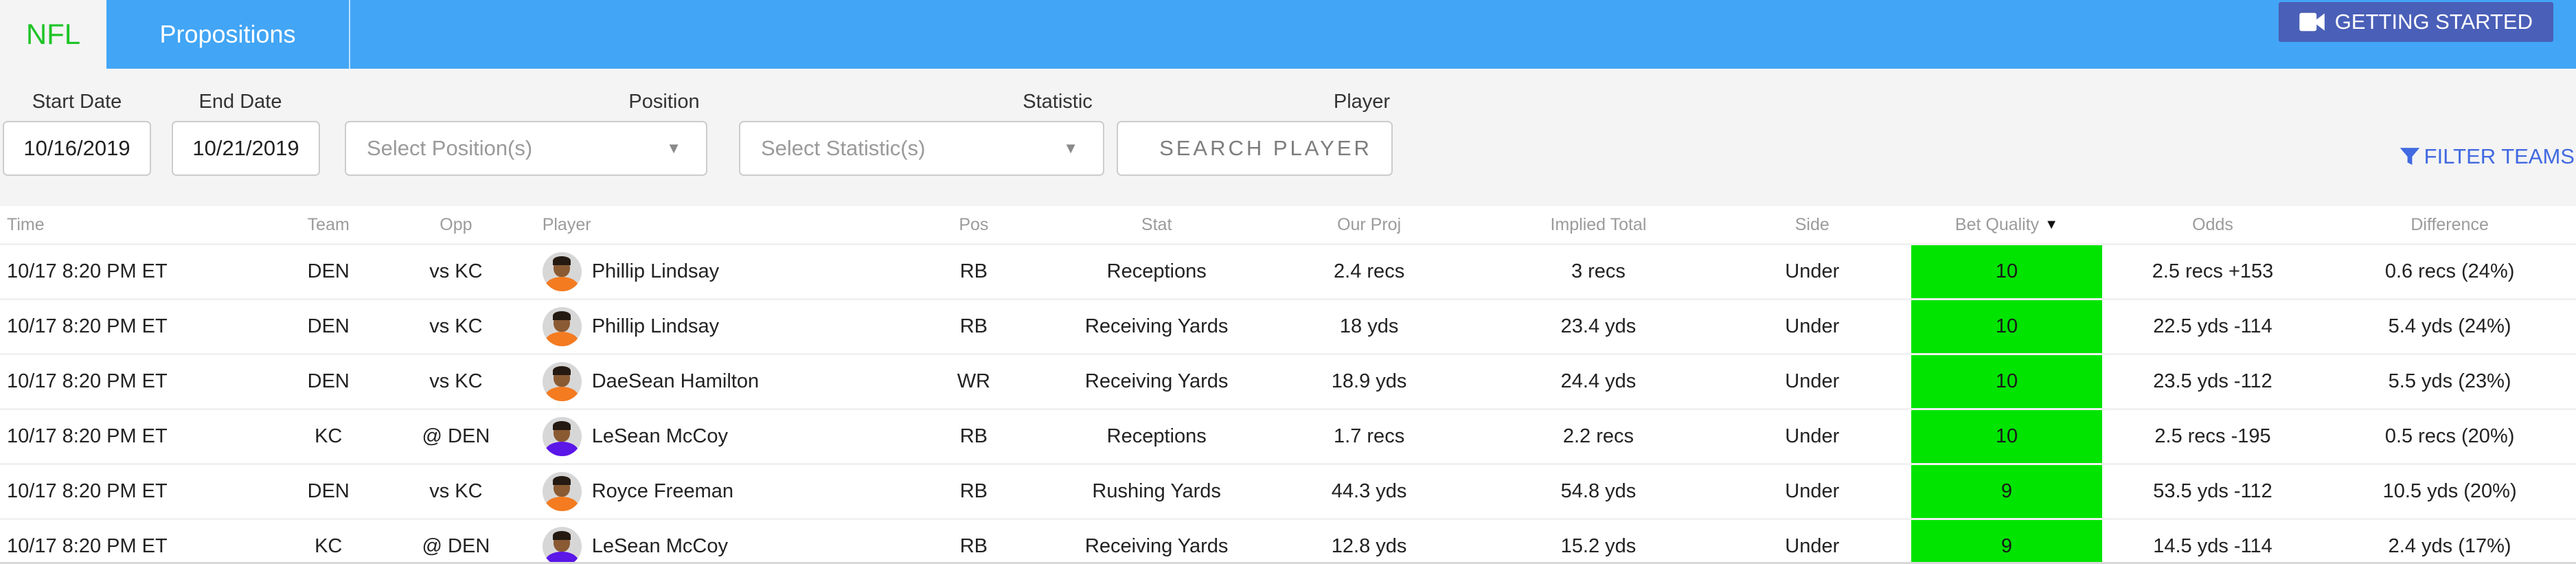 The width and height of the screenshot is (2576, 564). I want to click on cell-opp: @ DEN, so click(456, 436).